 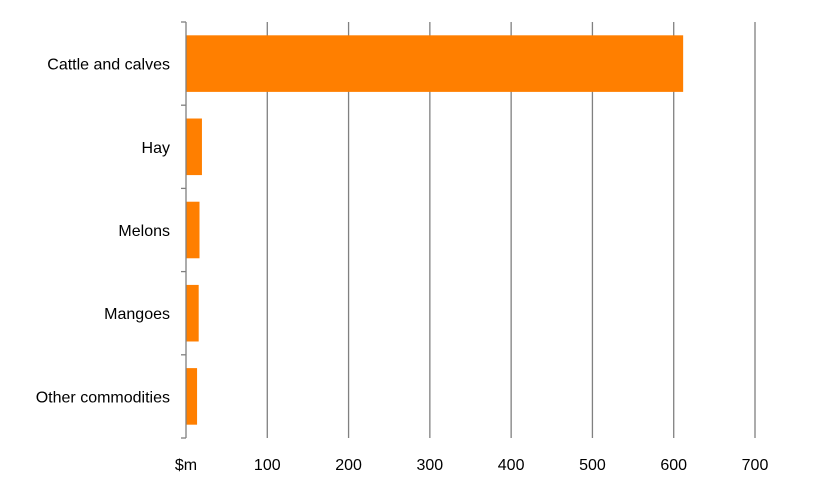 I want to click on x-tick-label: 200, so click(x=348, y=465).